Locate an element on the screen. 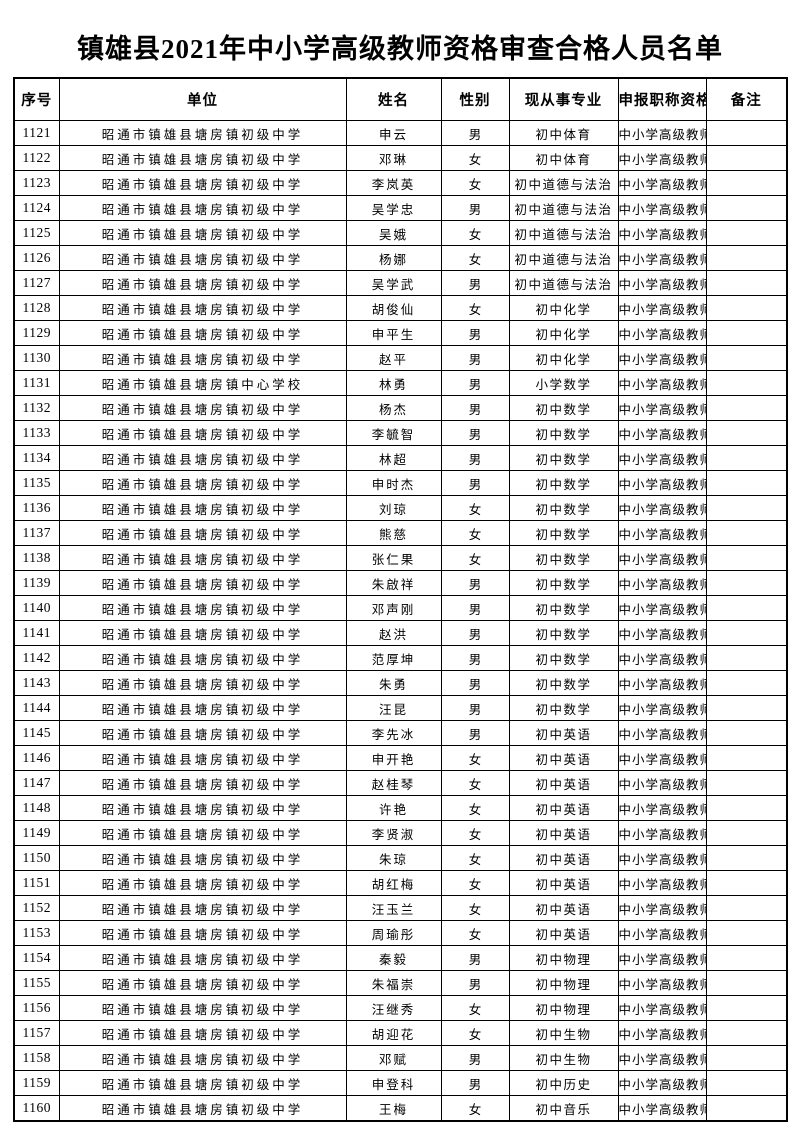 This screenshot has width=800, height=1132. cell-subject: 初中历史 is located at coordinates (563, 1083).